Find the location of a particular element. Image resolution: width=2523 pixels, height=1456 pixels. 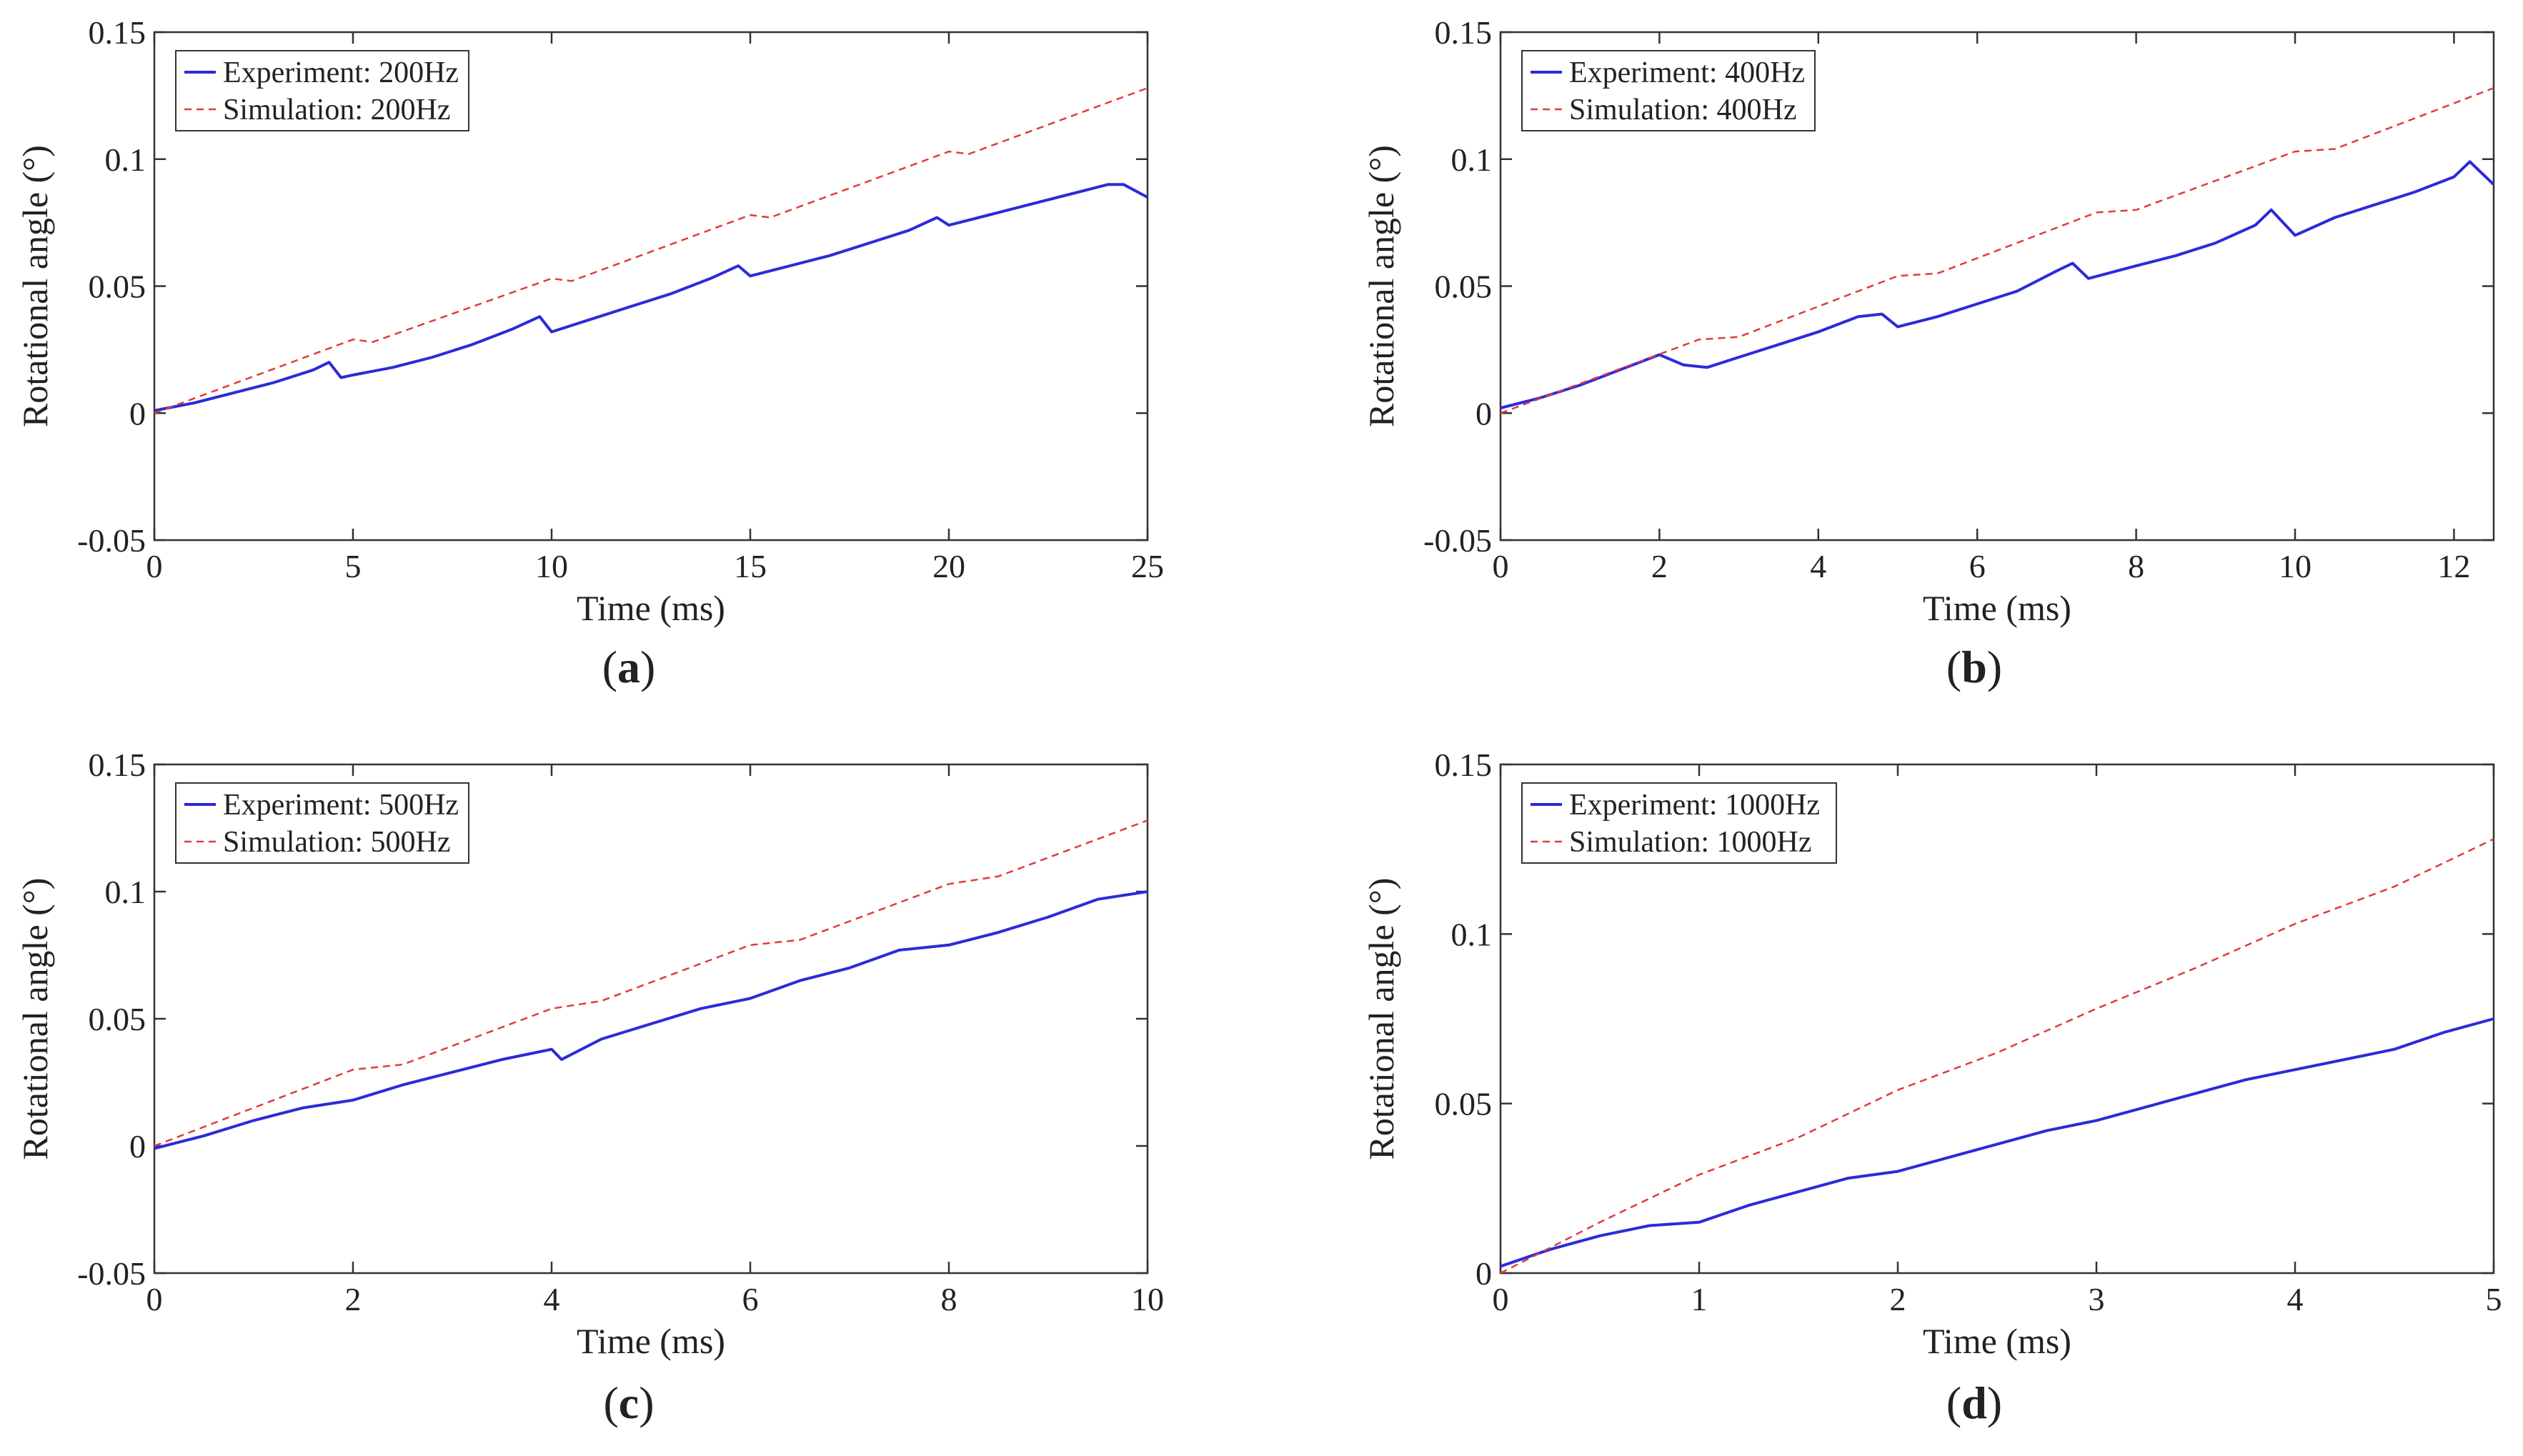

legend-entry-label: Simulation: 1000Hz is located at coordinates (1690, 842).